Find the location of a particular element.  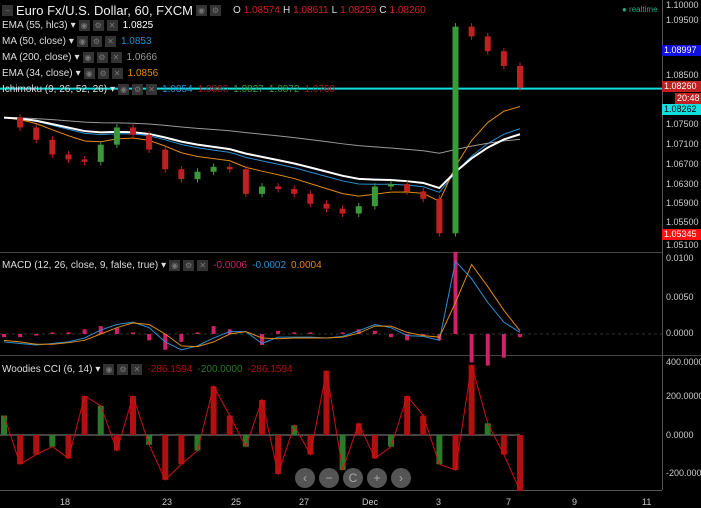

nav-button-4: › is located at coordinates (401, 478).